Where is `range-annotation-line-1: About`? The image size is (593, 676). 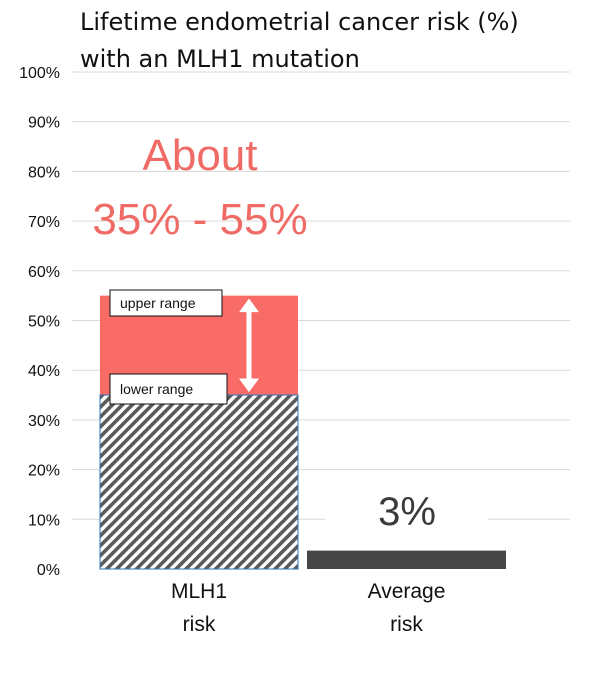 range-annotation-line-1: About is located at coordinates (200, 155).